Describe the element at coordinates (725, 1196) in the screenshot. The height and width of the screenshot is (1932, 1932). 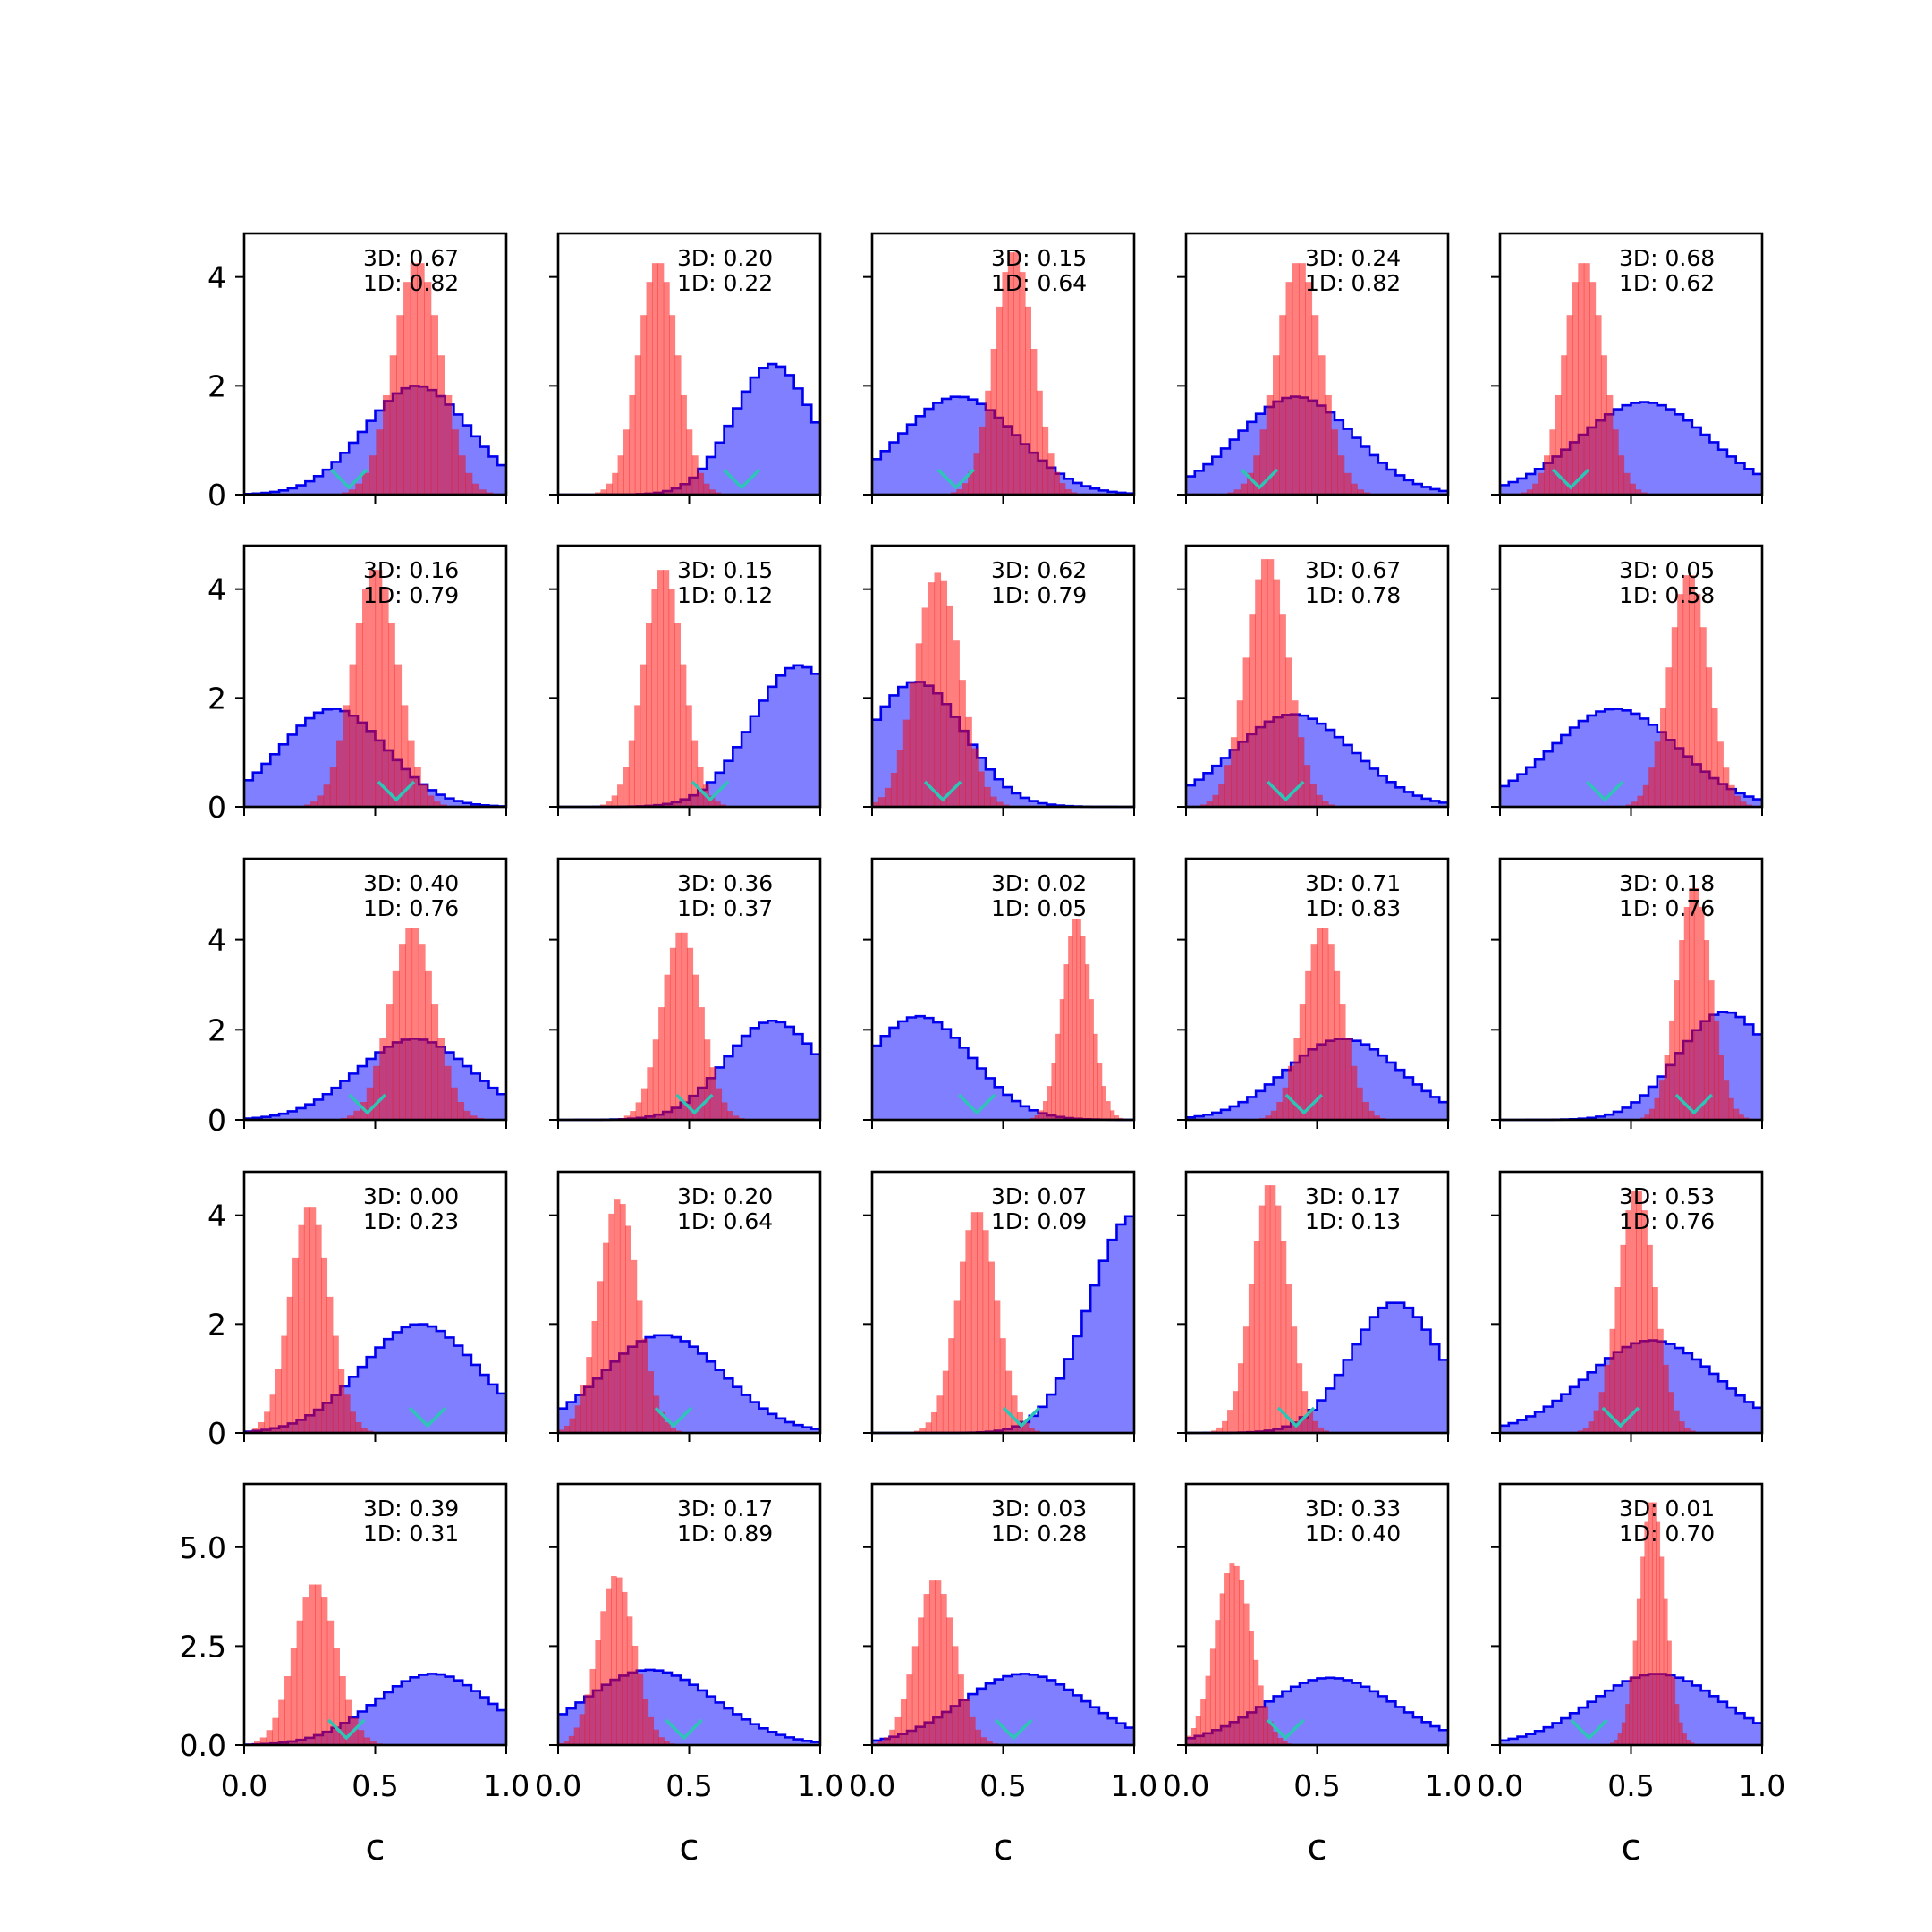
I see `annotation-3d: 3D: 0.20` at that location.